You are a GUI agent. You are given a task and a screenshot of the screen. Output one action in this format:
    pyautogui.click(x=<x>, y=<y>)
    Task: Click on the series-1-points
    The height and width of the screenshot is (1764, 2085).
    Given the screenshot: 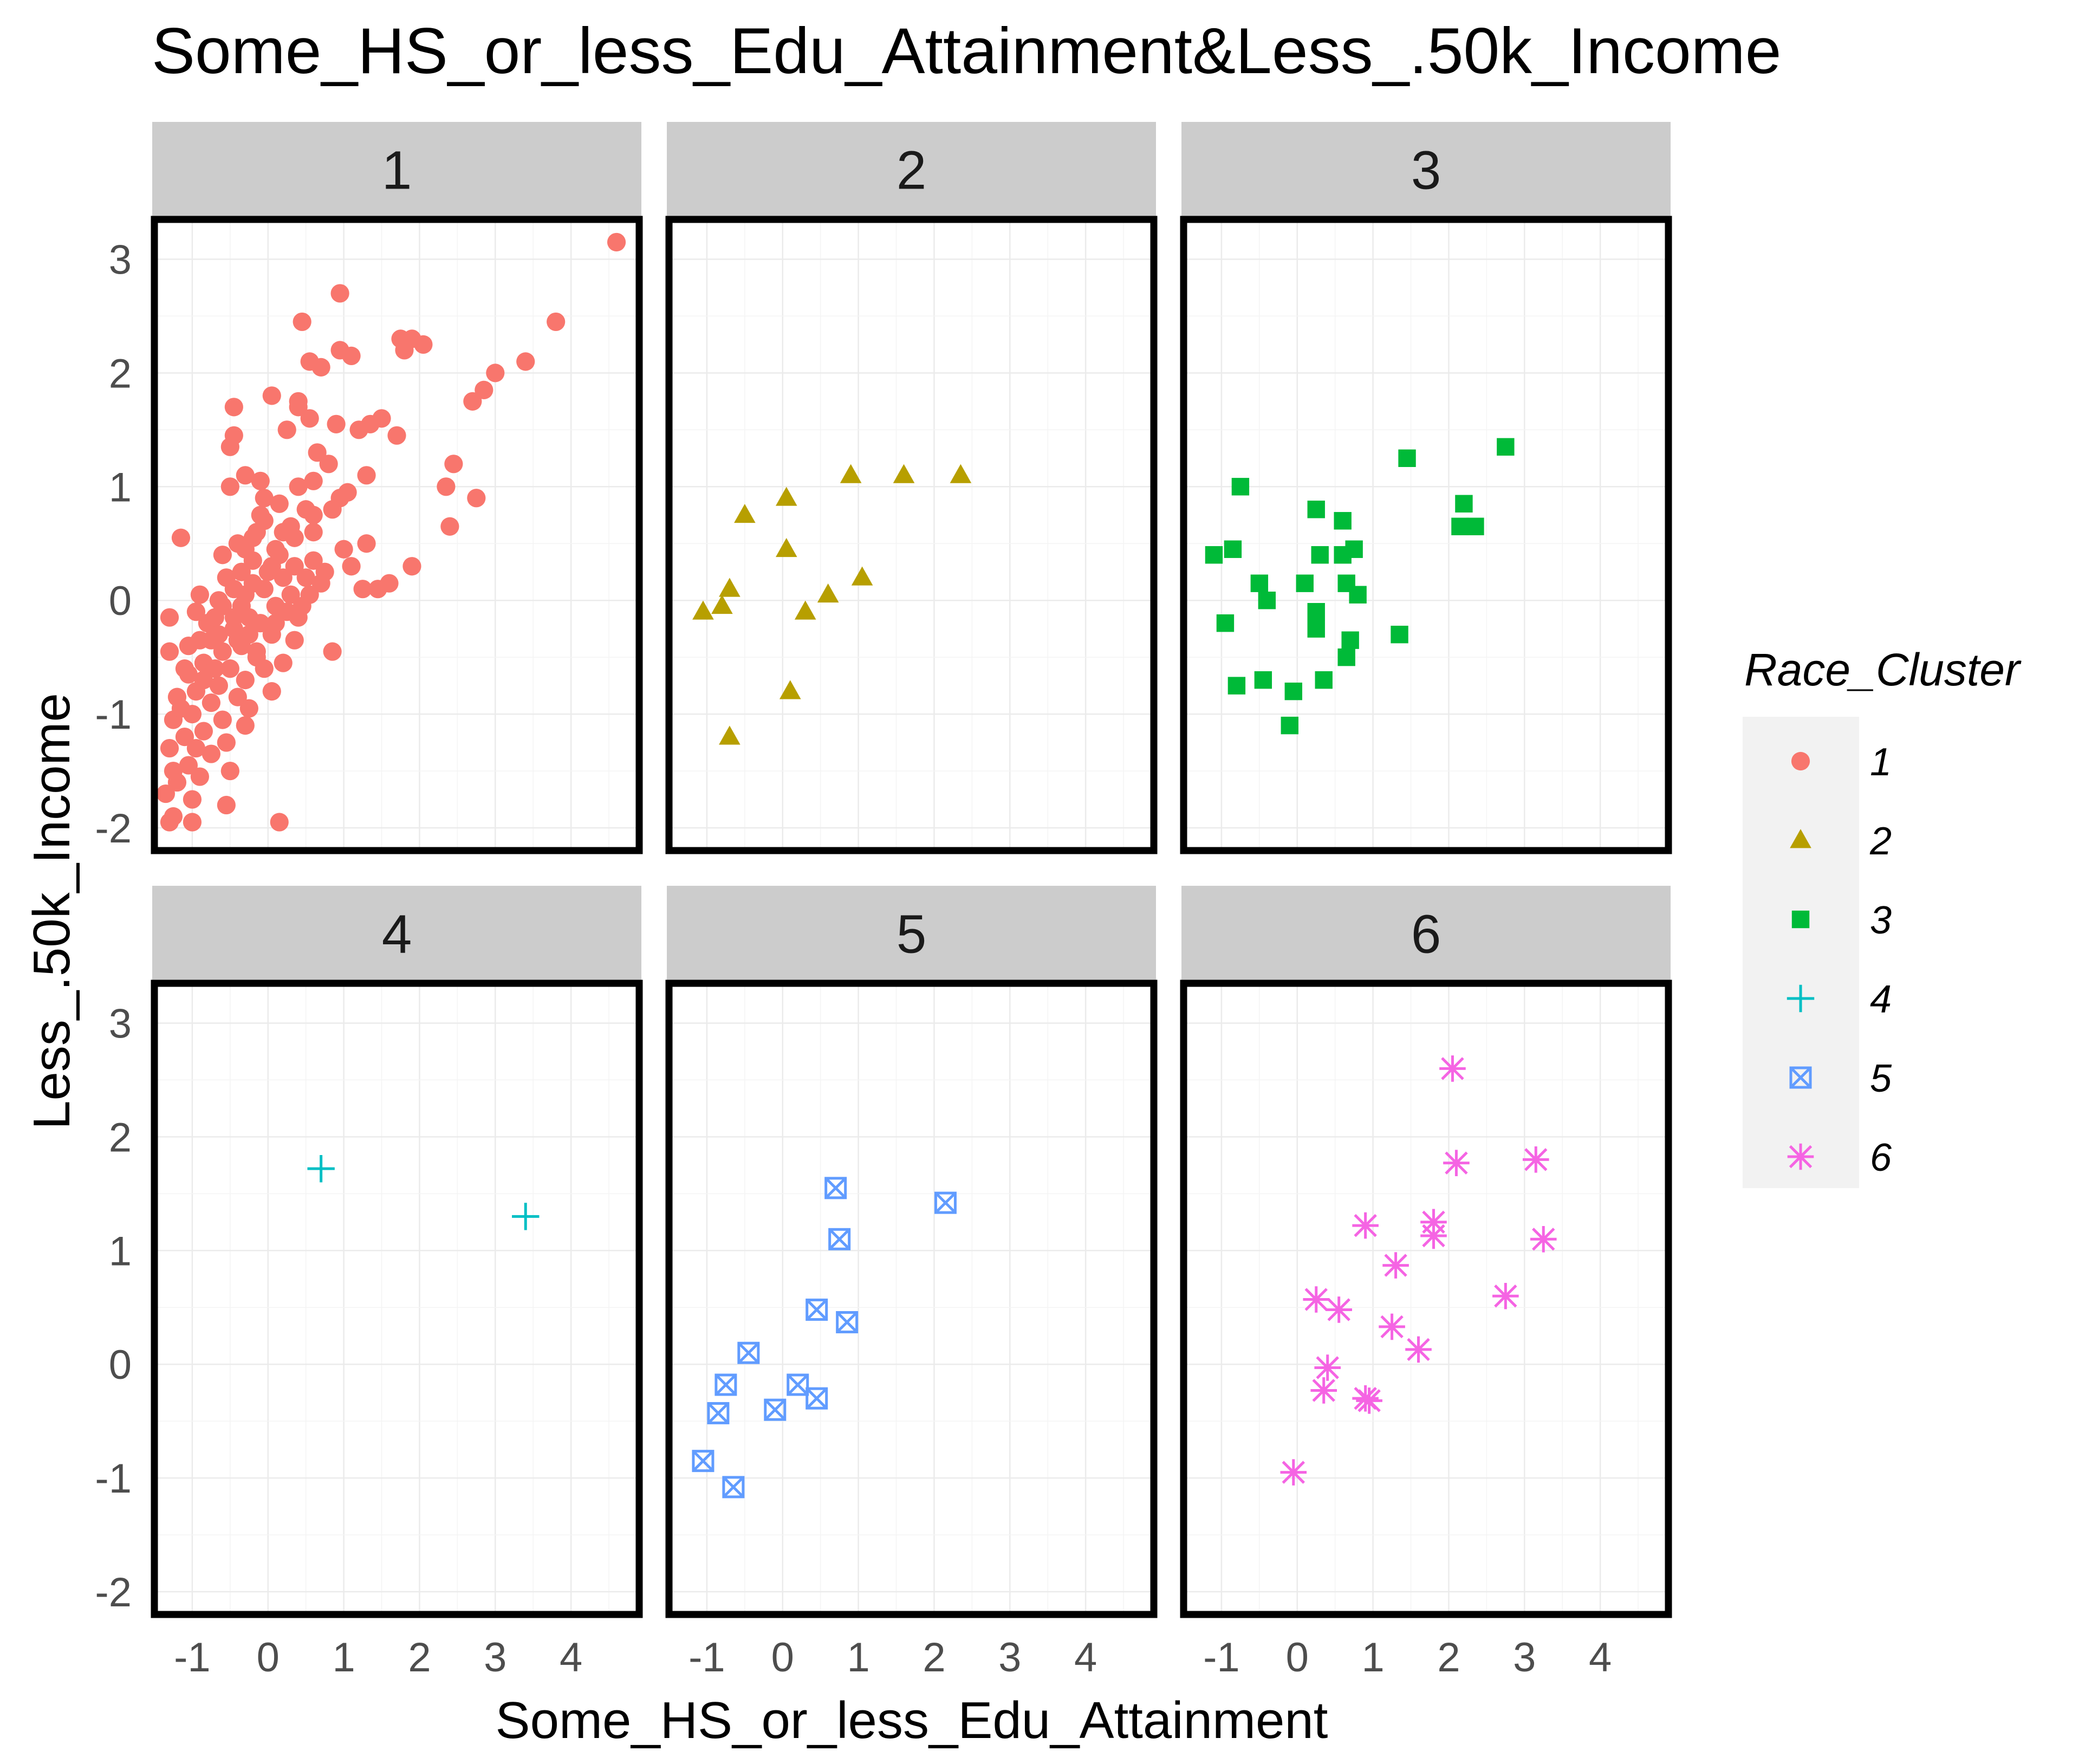 What is the action you would take?
    pyautogui.click(x=391, y=532)
    